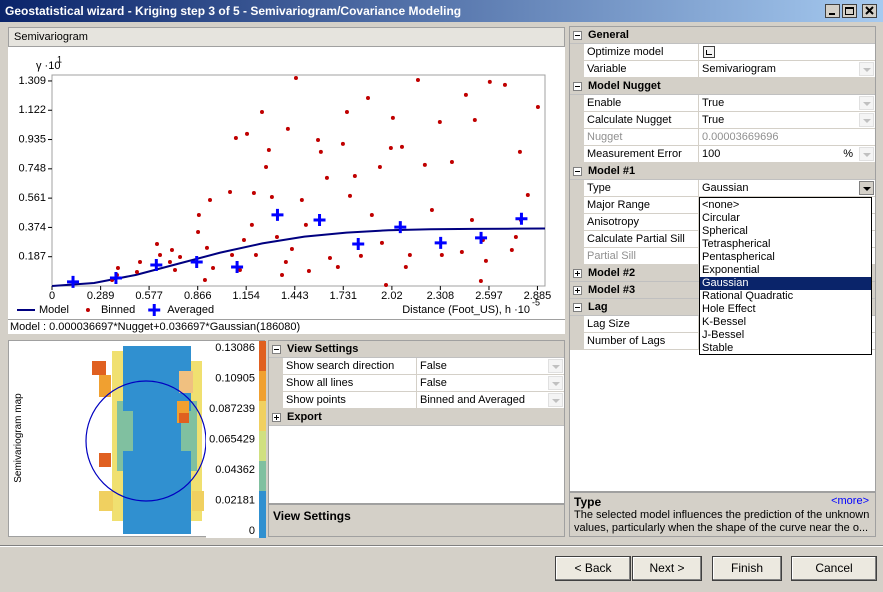 The image size is (883, 592). I want to click on dropdown-option: J-Bessel, so click(723, 335).